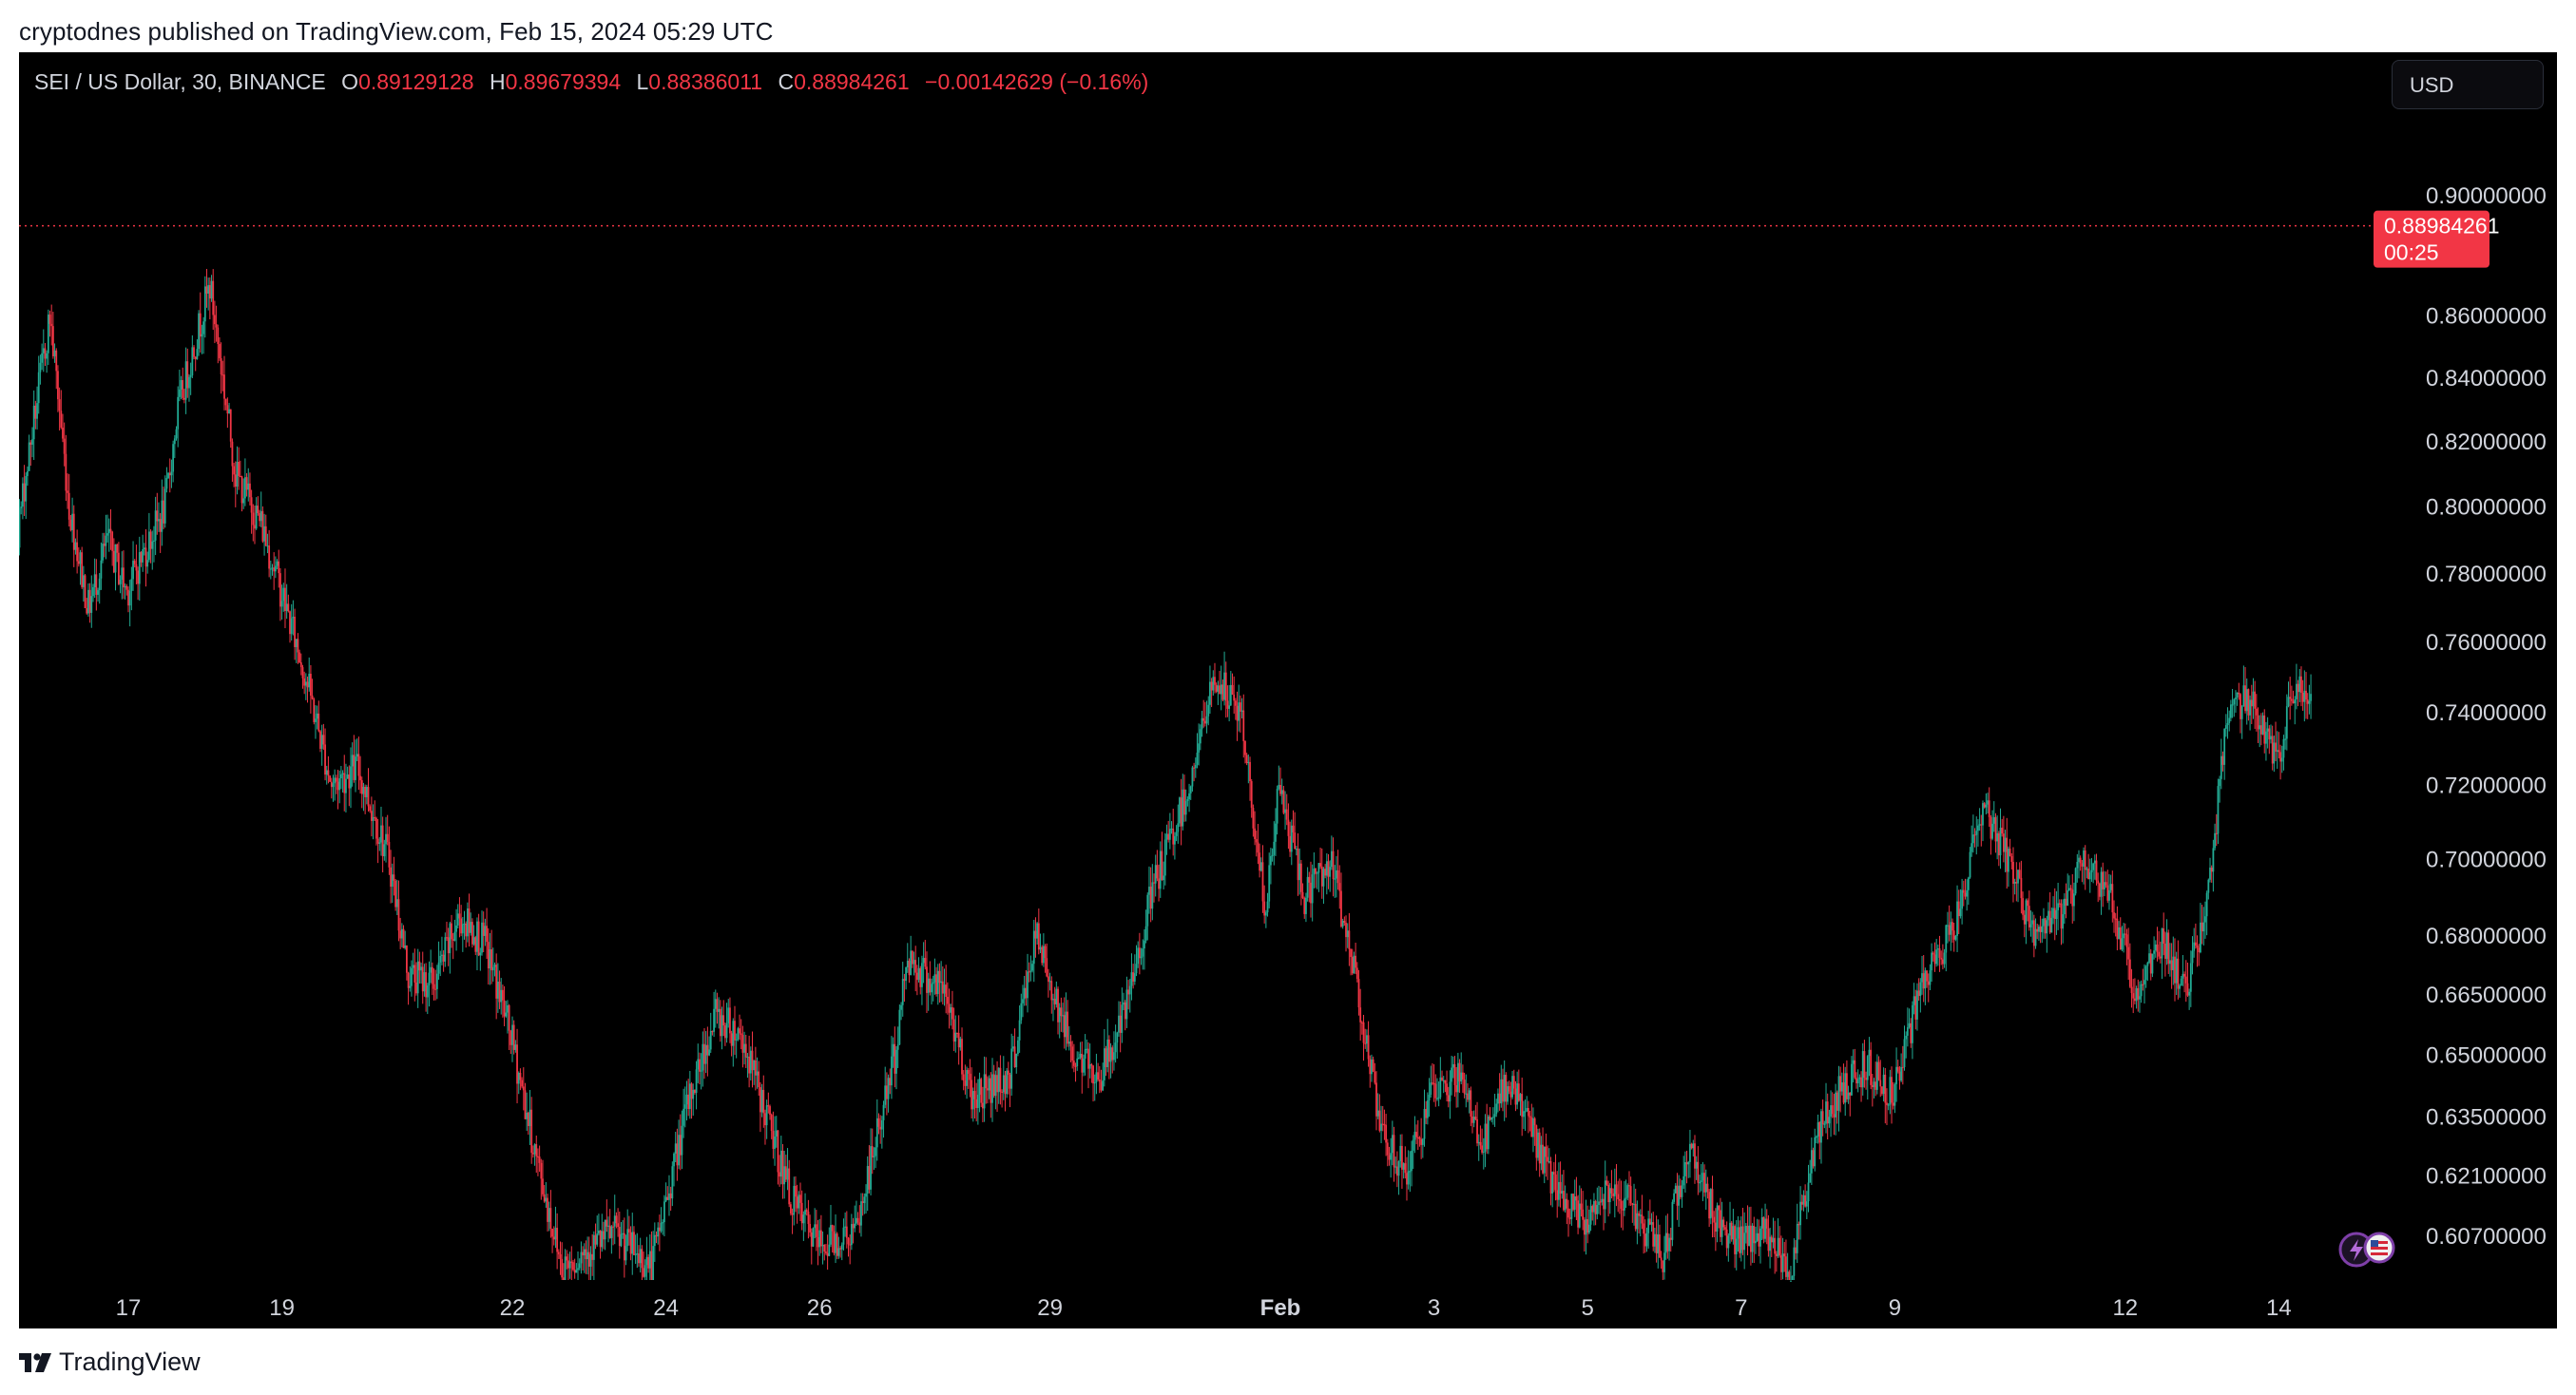  Describe the element at coordinates (2468, 84) in the screenshot. I see `currency-button: USD` at that location.